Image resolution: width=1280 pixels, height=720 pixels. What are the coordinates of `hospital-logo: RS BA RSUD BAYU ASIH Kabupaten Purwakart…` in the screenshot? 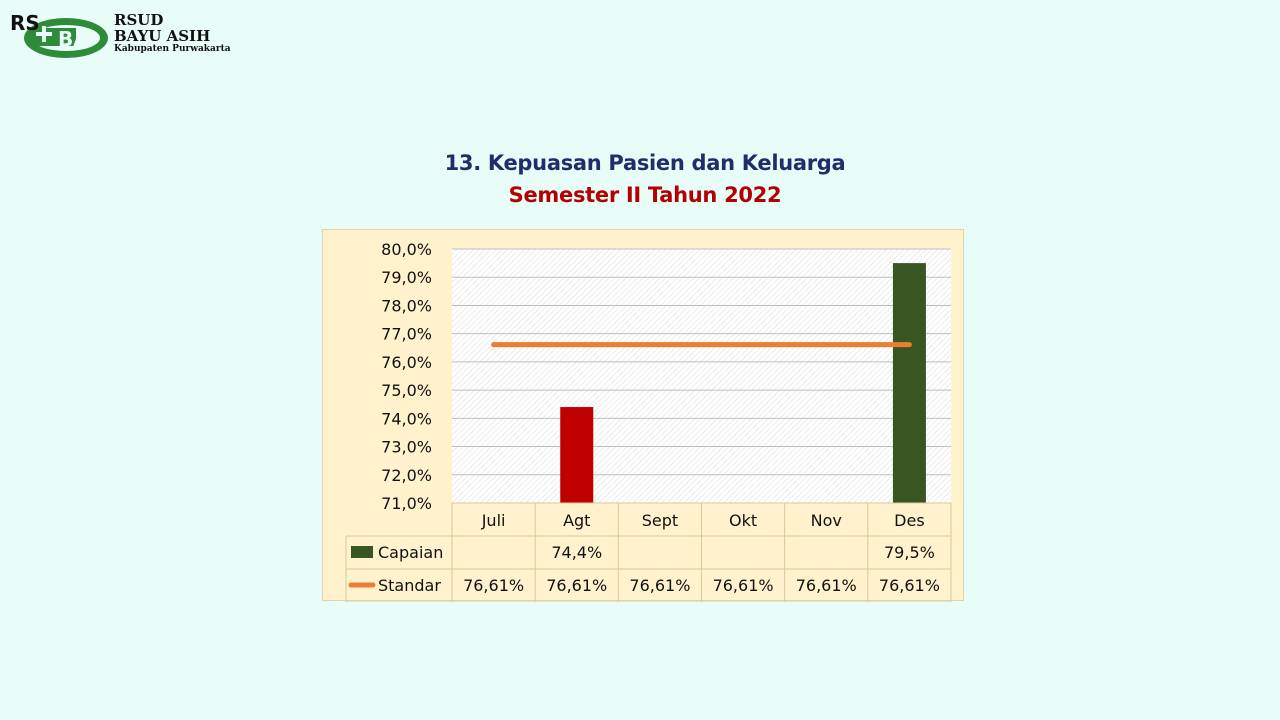 It's located at (121, 36).